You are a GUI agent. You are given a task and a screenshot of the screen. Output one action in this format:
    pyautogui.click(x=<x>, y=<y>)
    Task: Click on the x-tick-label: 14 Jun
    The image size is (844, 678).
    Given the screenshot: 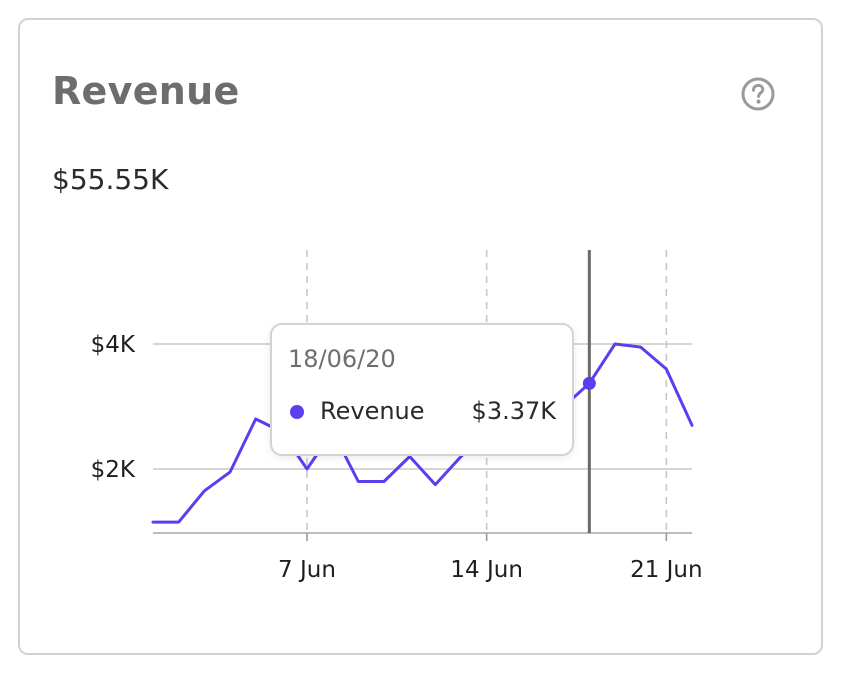 What is the action you would take?
    pyautogui.click(x=486, y=570)
    